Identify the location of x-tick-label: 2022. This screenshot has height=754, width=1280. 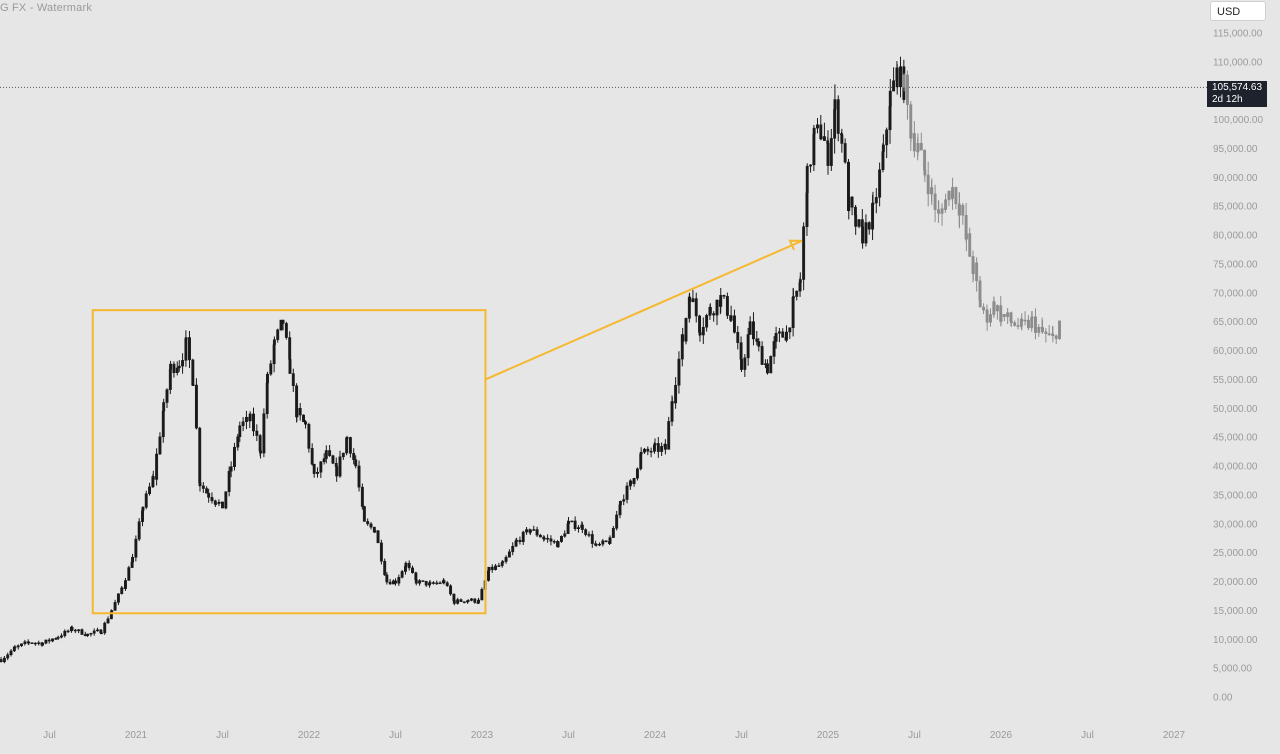
(309, 735).